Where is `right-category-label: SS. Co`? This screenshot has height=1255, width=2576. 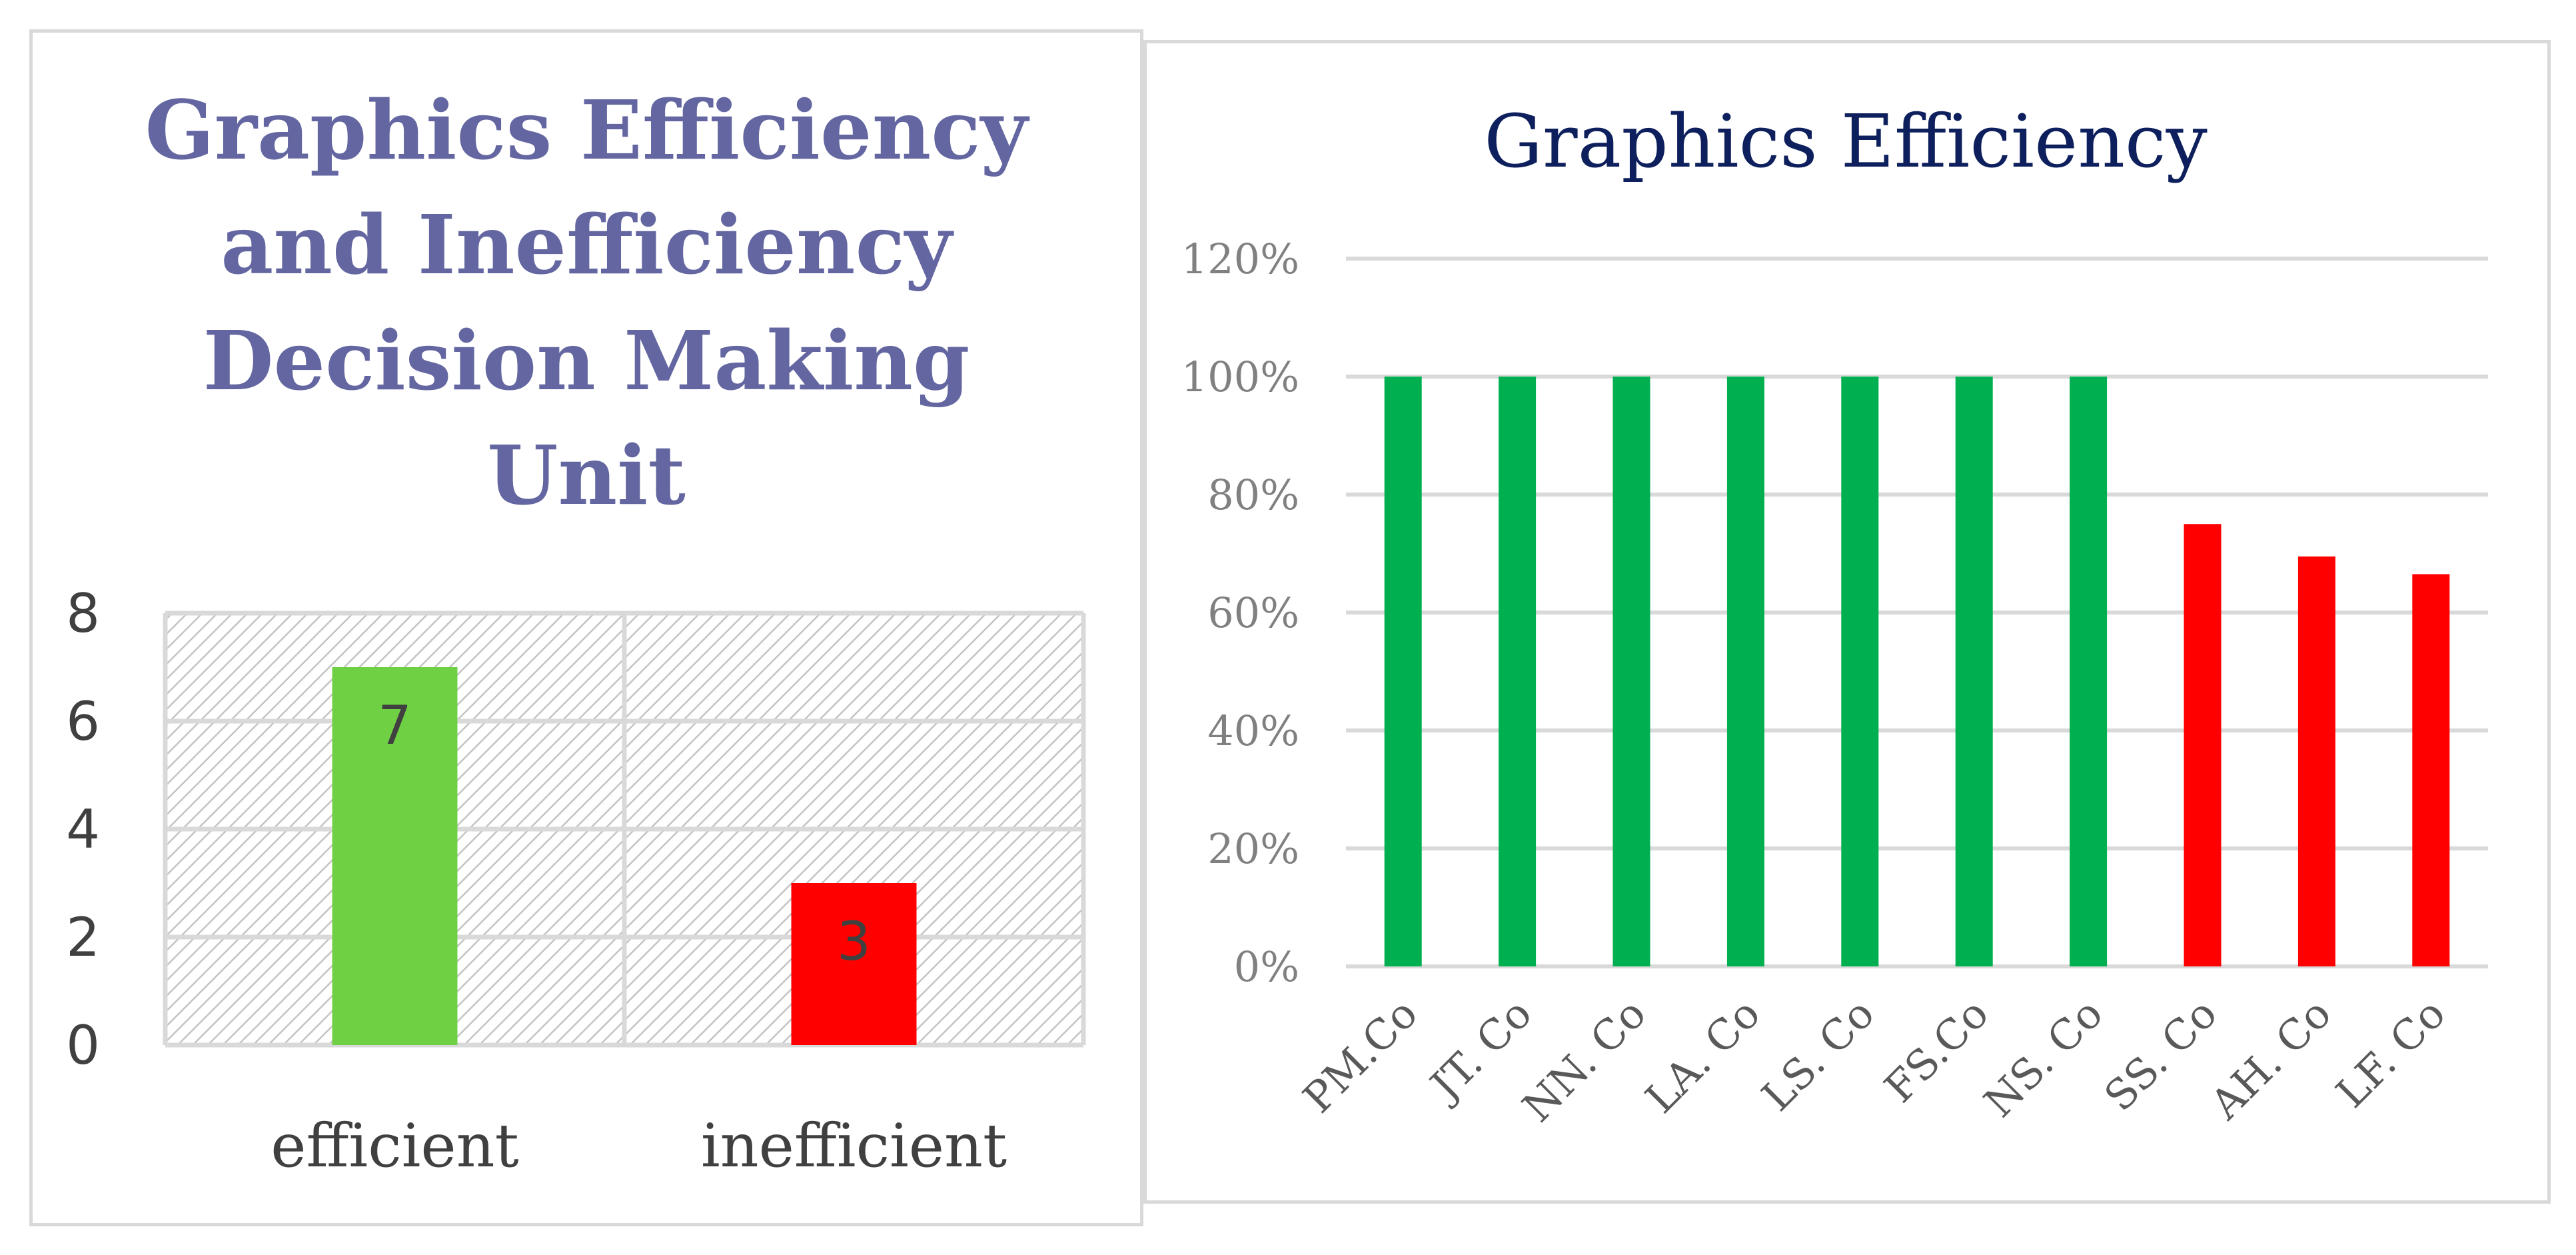 right-category-label: SS. Co is located at coordinates (2160, 1054).